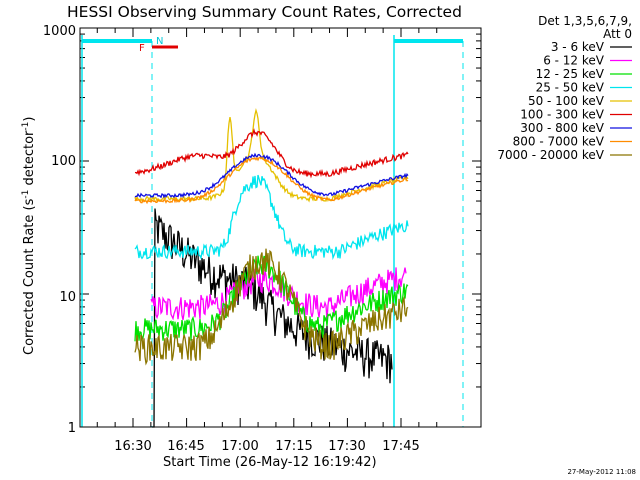 This screenshot has height=480, width=640. What do you see at coordinates (578, 47) in the screenshot?
I see `legend-label: 3 - 6 keV` at bounding box center [578, 47].